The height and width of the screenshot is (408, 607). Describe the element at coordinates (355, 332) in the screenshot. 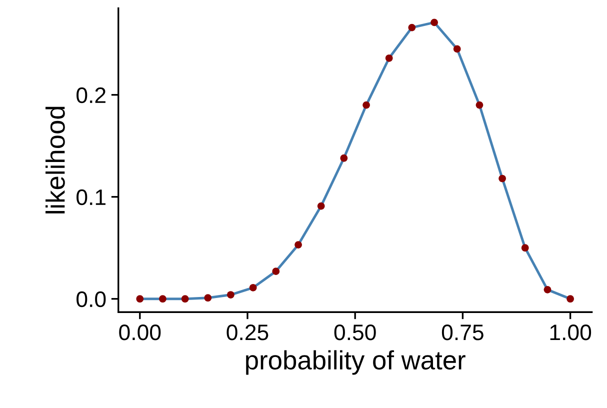

I see `x-tick-label: 0.50` at that location.